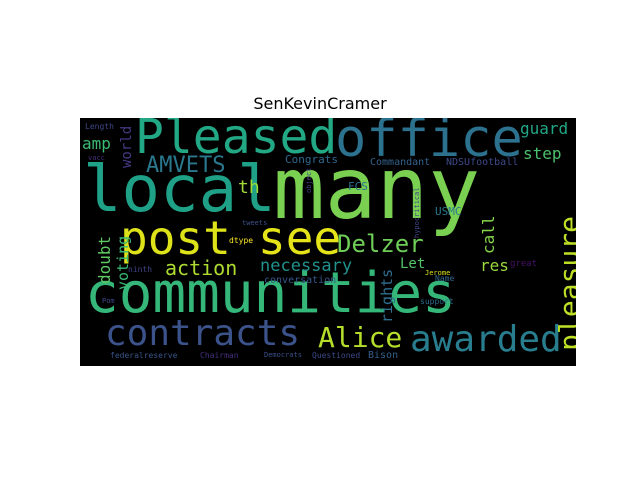 This screenshot has width=640, height=480. Describe the element at coordinates (108, 301) in the screenshot. I see `word-pom: Pom` at that location.